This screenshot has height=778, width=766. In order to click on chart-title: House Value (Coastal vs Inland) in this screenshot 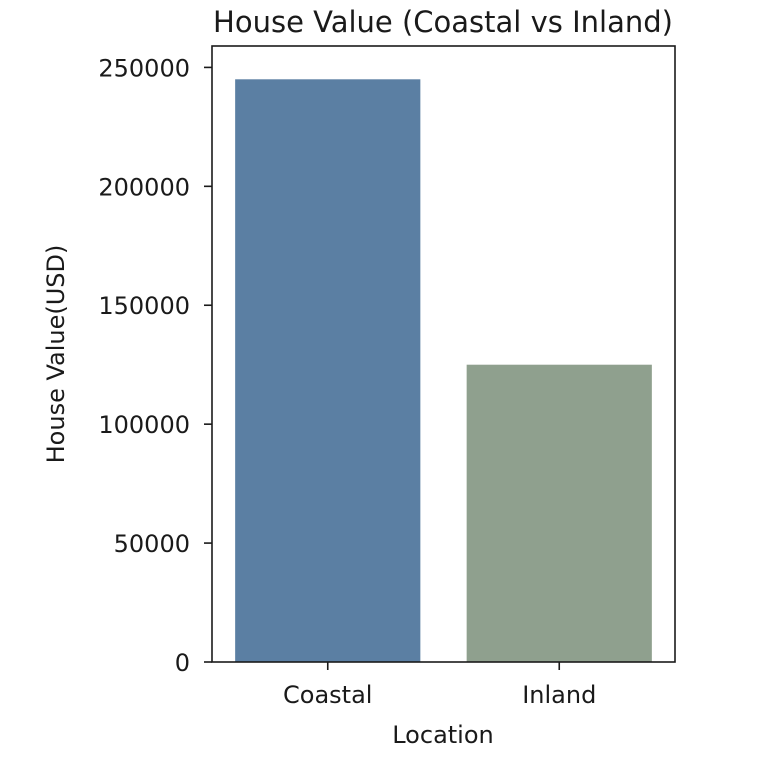, I will do `click(443, 22)`.